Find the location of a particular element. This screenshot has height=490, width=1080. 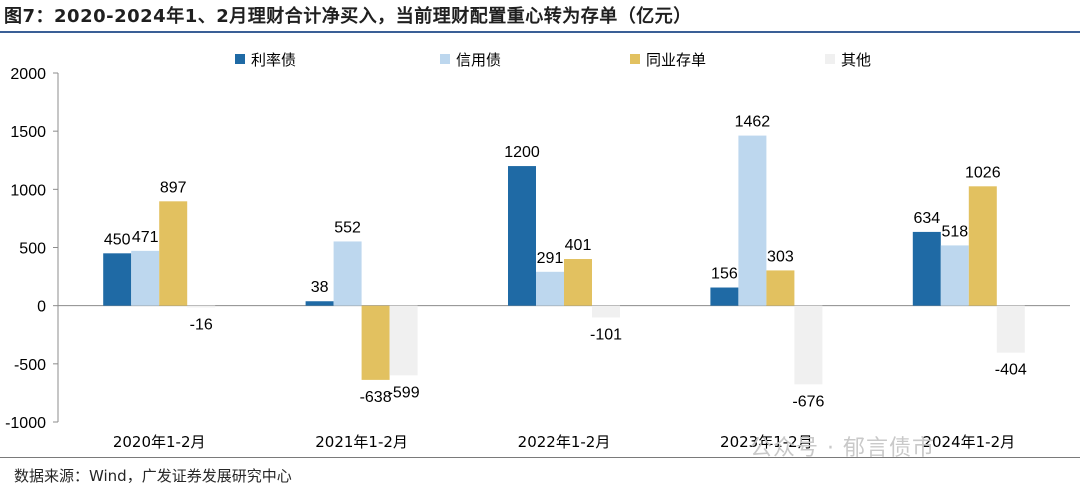

data-label: -676 is located at coordinates (808, 401).